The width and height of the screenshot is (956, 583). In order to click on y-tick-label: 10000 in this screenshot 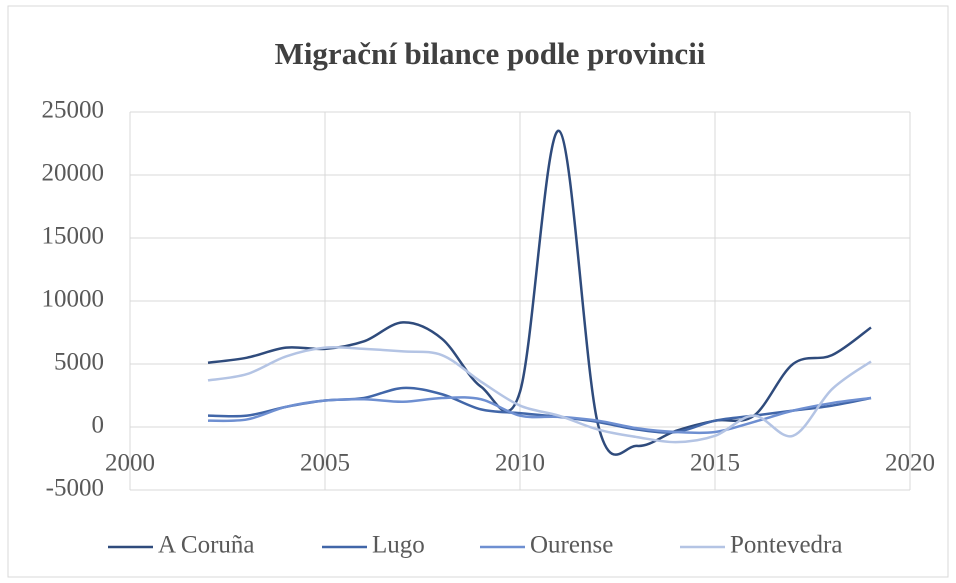, I will do `click(73, 299)`.